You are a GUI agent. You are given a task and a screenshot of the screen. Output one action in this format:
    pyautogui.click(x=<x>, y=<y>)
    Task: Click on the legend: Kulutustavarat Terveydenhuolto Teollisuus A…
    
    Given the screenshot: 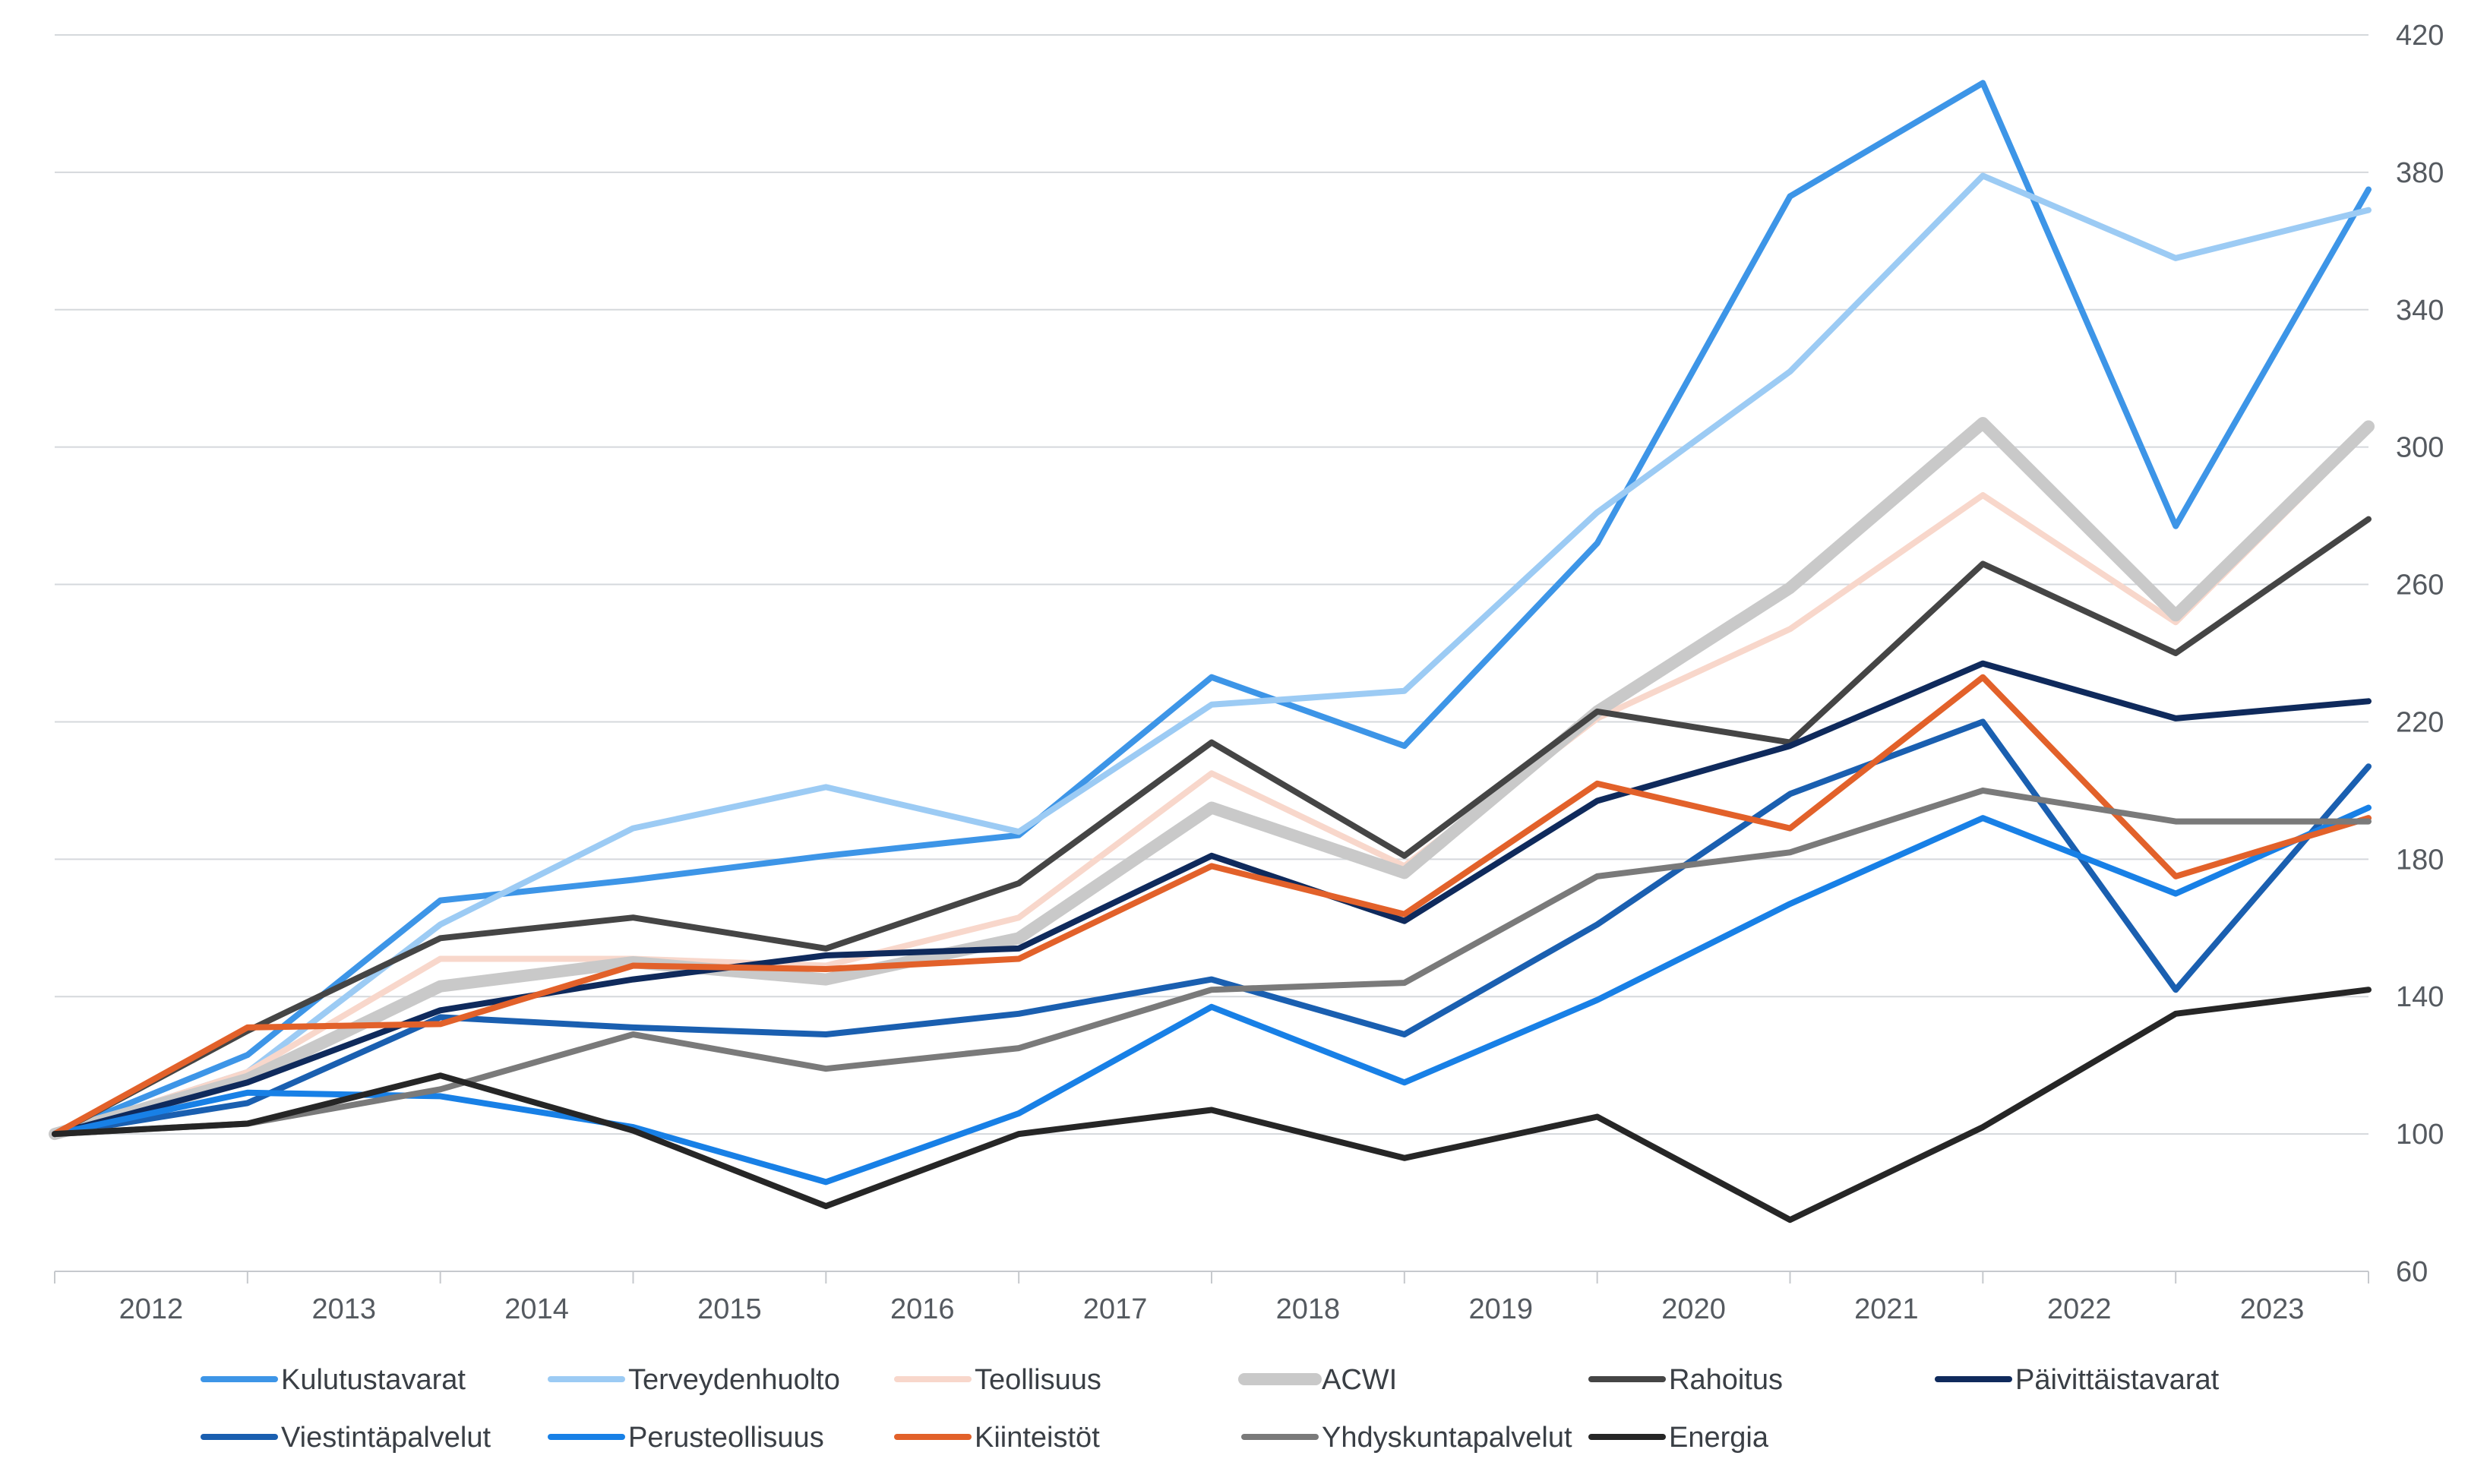 What is the action you would take?
    pyautogui.click(x=1210, y=1409)
    